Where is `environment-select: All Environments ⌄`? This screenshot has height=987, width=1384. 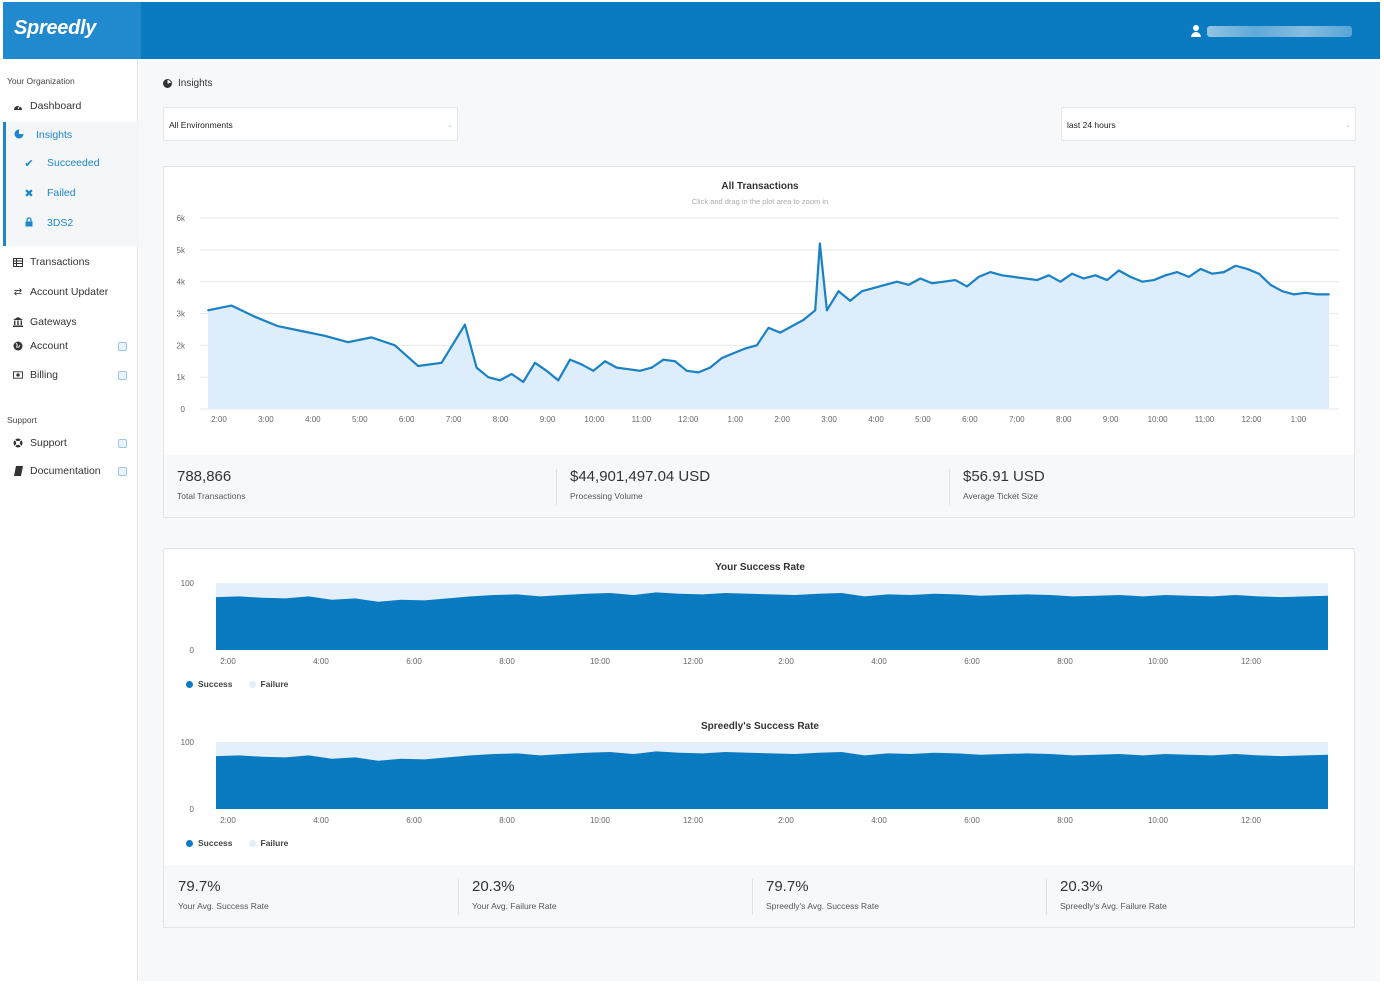 environment-select: All Environments ⌄ is located at coordinates (310, 124).